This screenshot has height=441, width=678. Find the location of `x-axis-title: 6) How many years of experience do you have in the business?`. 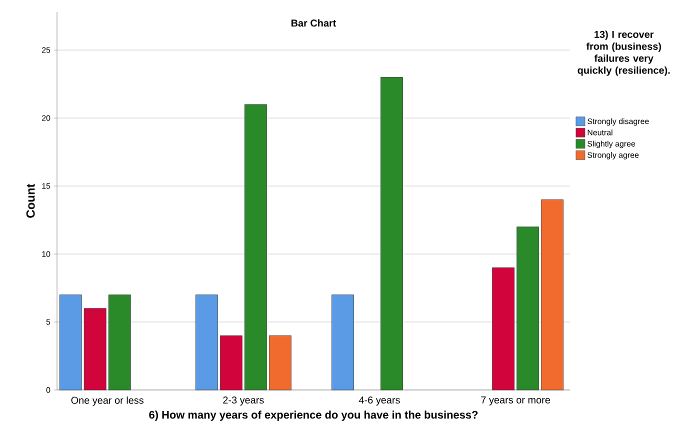

x-axis-title: 6) How many years of experience do you have in the business? is located at coordinates (313, 415).